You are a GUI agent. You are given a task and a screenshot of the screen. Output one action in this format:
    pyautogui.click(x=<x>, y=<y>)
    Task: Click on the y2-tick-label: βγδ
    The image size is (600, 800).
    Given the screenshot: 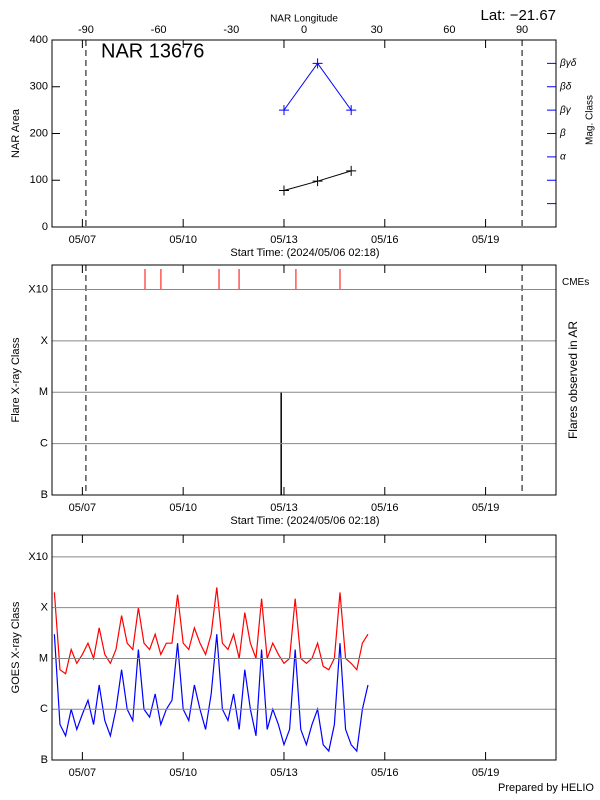 What is the action you would take?
    pyautogui.click(x=568, y=63)
    